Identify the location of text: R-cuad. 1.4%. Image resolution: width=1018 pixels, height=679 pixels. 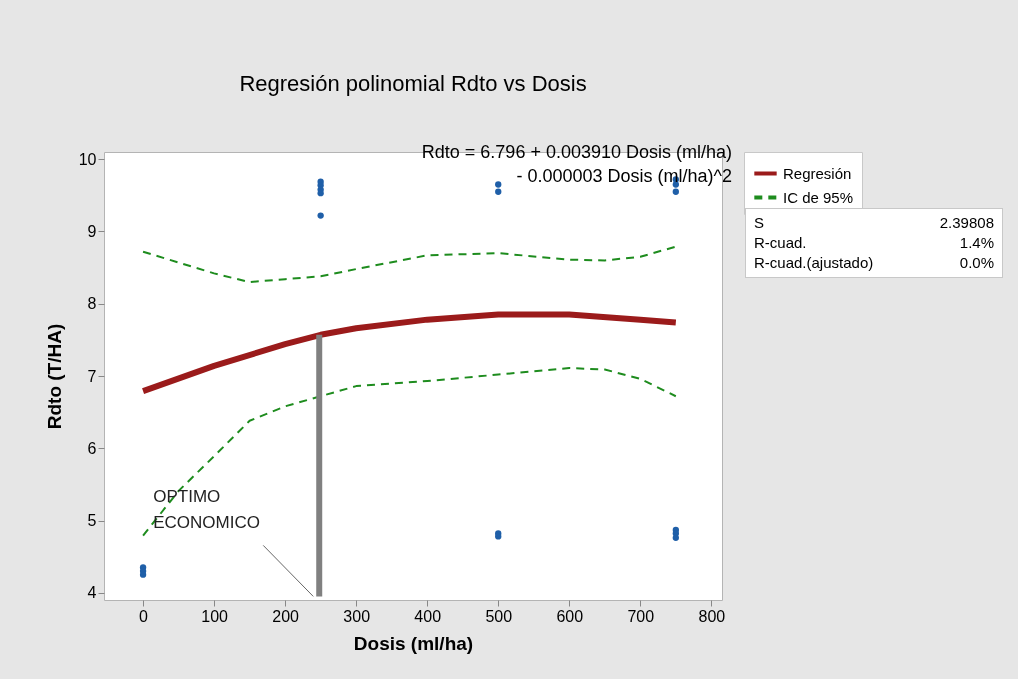
(874, 242).